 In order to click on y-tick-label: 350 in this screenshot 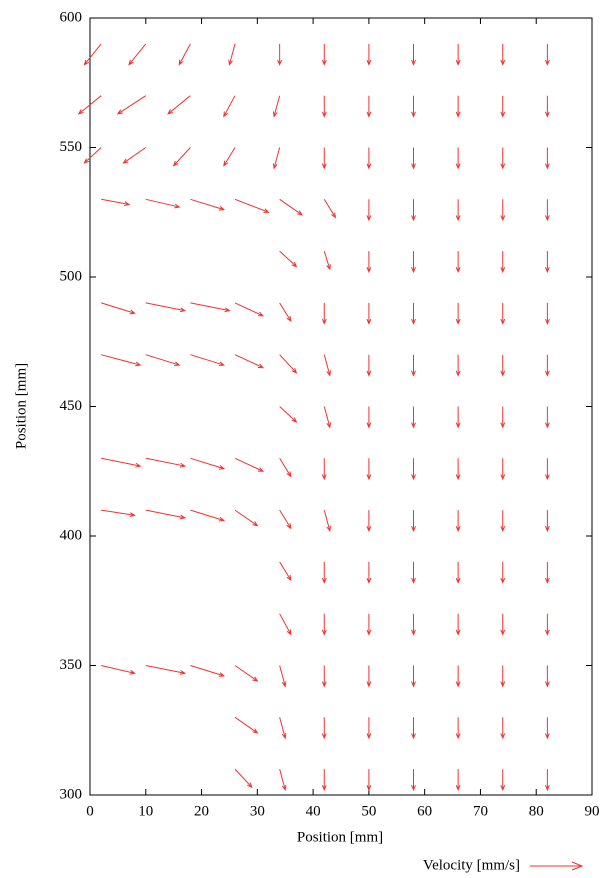, I will do `click(71, 665)`.